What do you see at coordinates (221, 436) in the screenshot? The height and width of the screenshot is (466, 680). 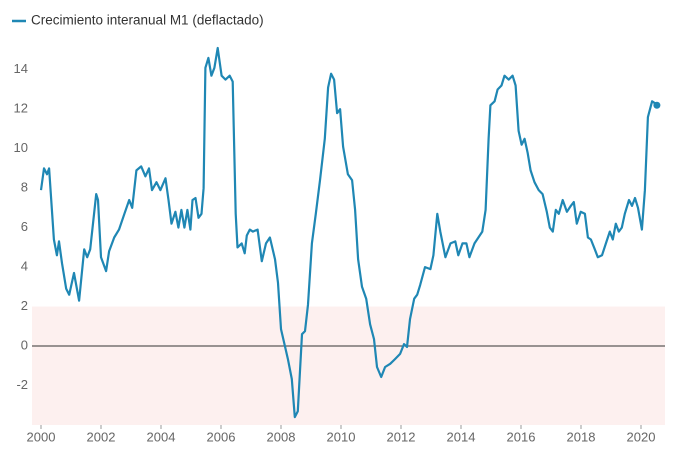 I see `x-tick-label: 2006` at bounding box center [221, 436].